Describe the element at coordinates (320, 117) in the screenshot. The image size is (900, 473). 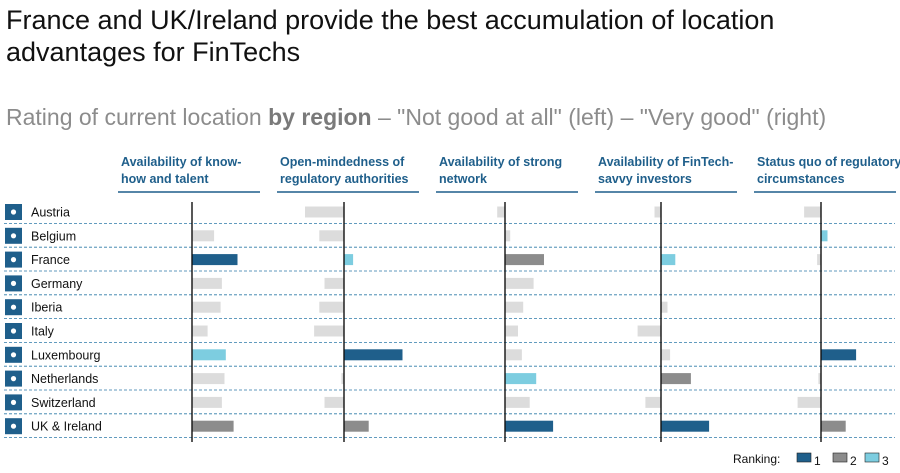
I see `subtitle-bold: by region` at that location.